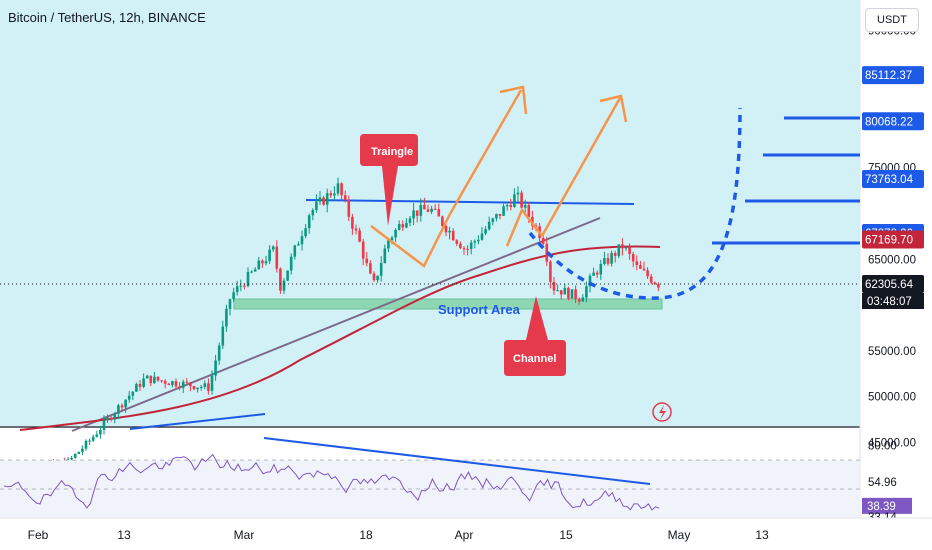  I want to click on countdown-box, so click(893, 301).